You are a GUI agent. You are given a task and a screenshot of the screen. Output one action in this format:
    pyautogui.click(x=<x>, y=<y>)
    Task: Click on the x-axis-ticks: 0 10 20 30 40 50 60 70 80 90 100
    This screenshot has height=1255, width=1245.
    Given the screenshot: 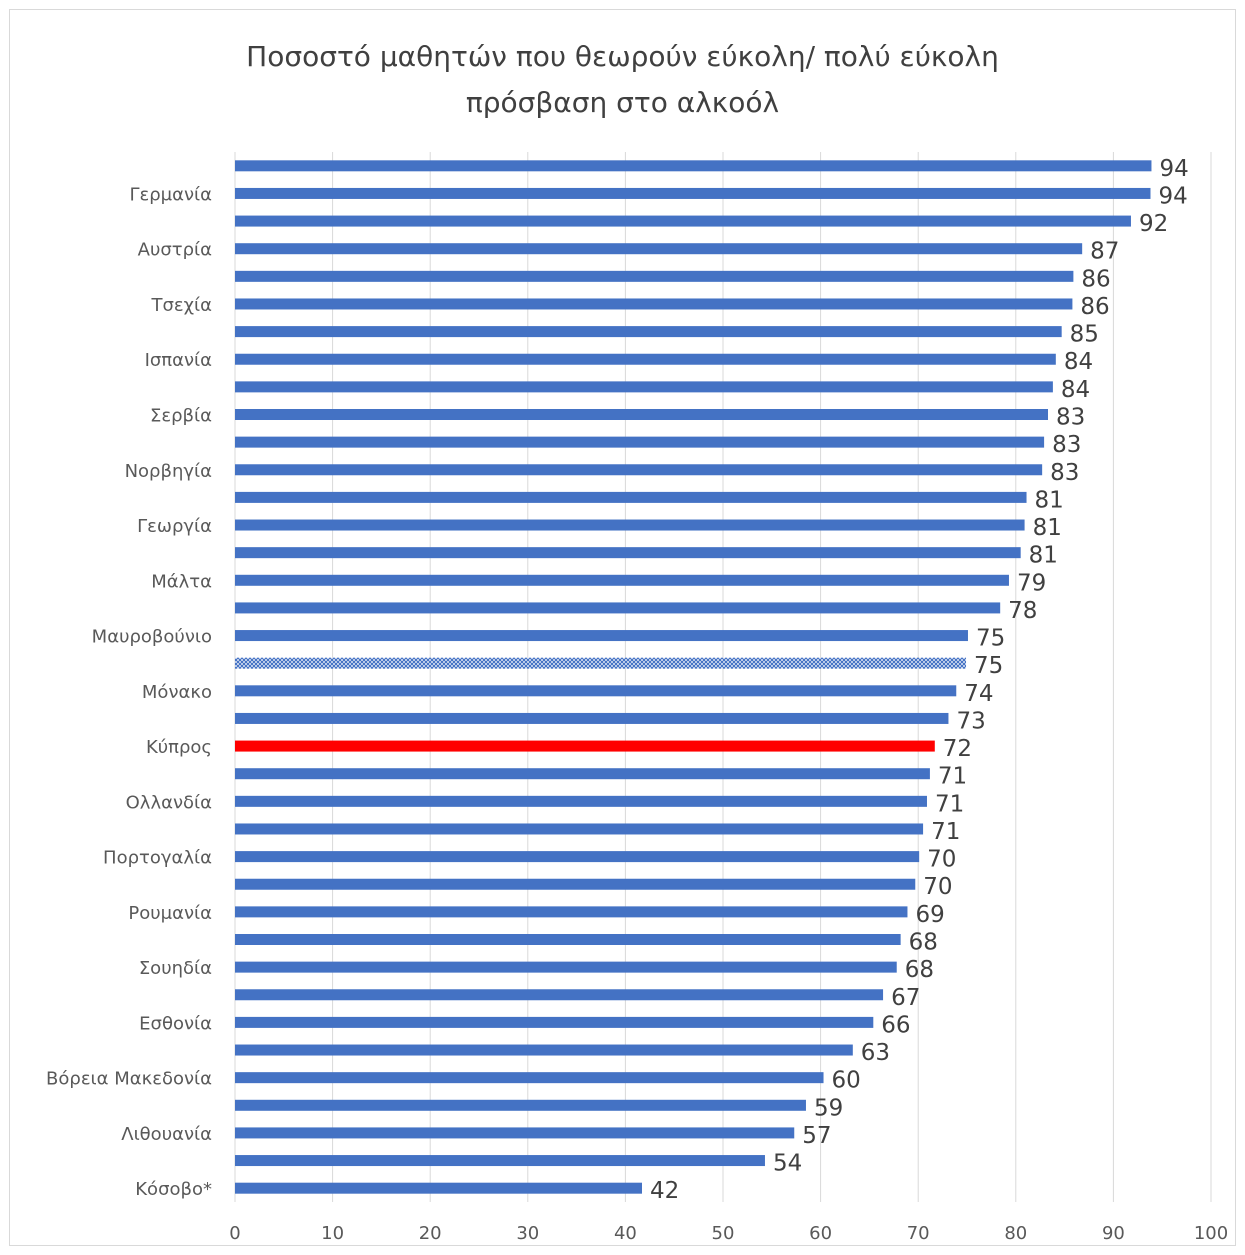 What is the action you would take?
    pyautogui.click(x=728, y=1233)
    